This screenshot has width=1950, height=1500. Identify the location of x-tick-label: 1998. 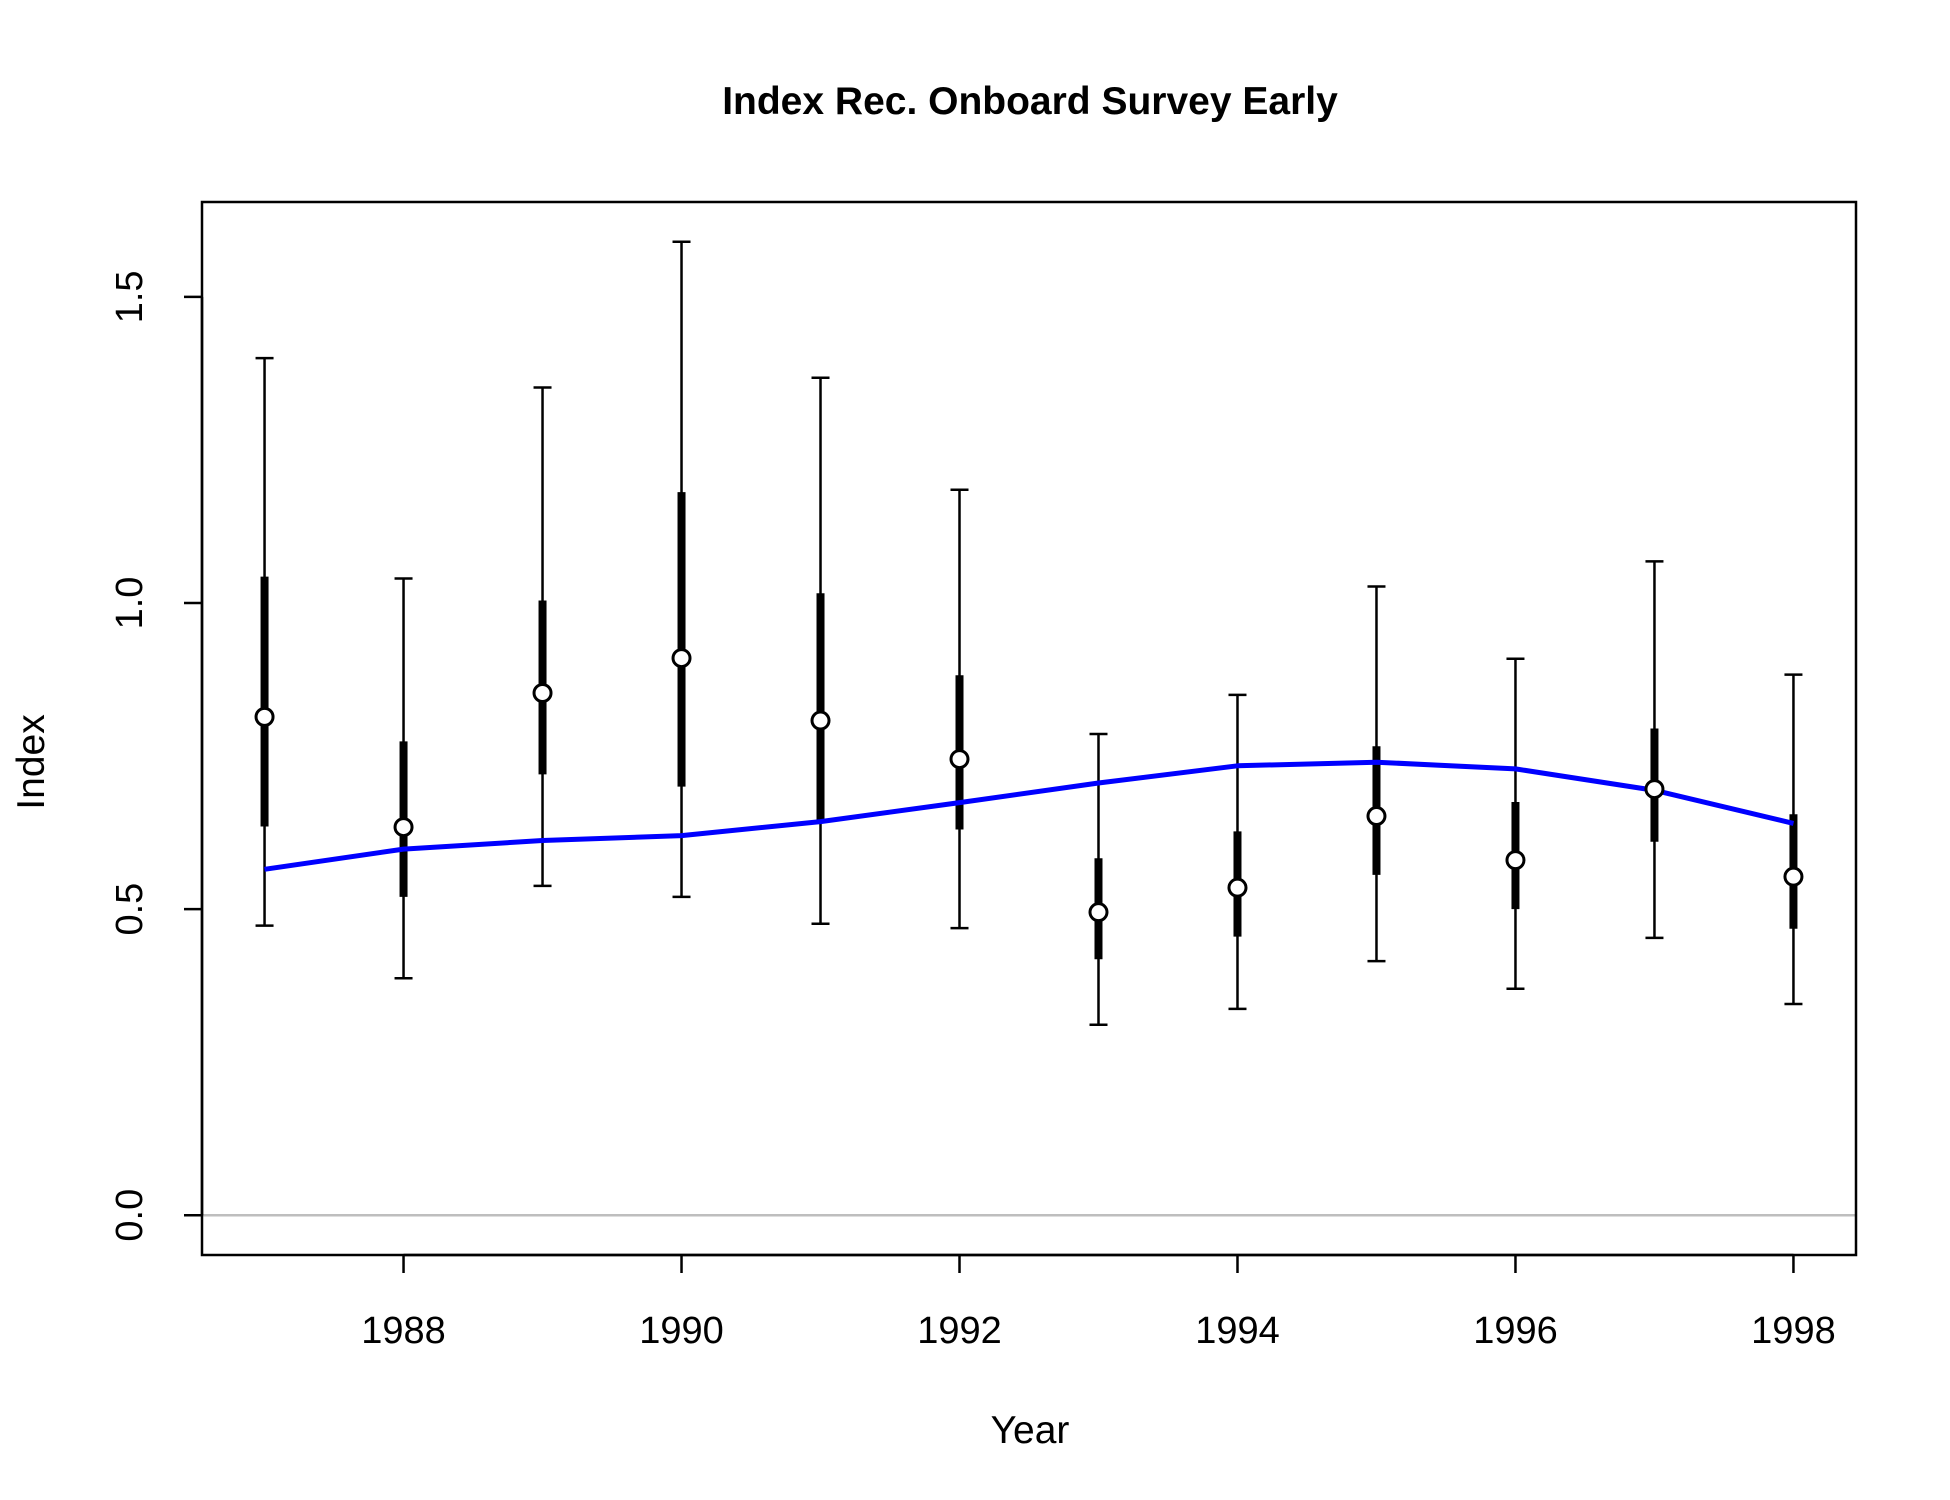
(1793, 1331).